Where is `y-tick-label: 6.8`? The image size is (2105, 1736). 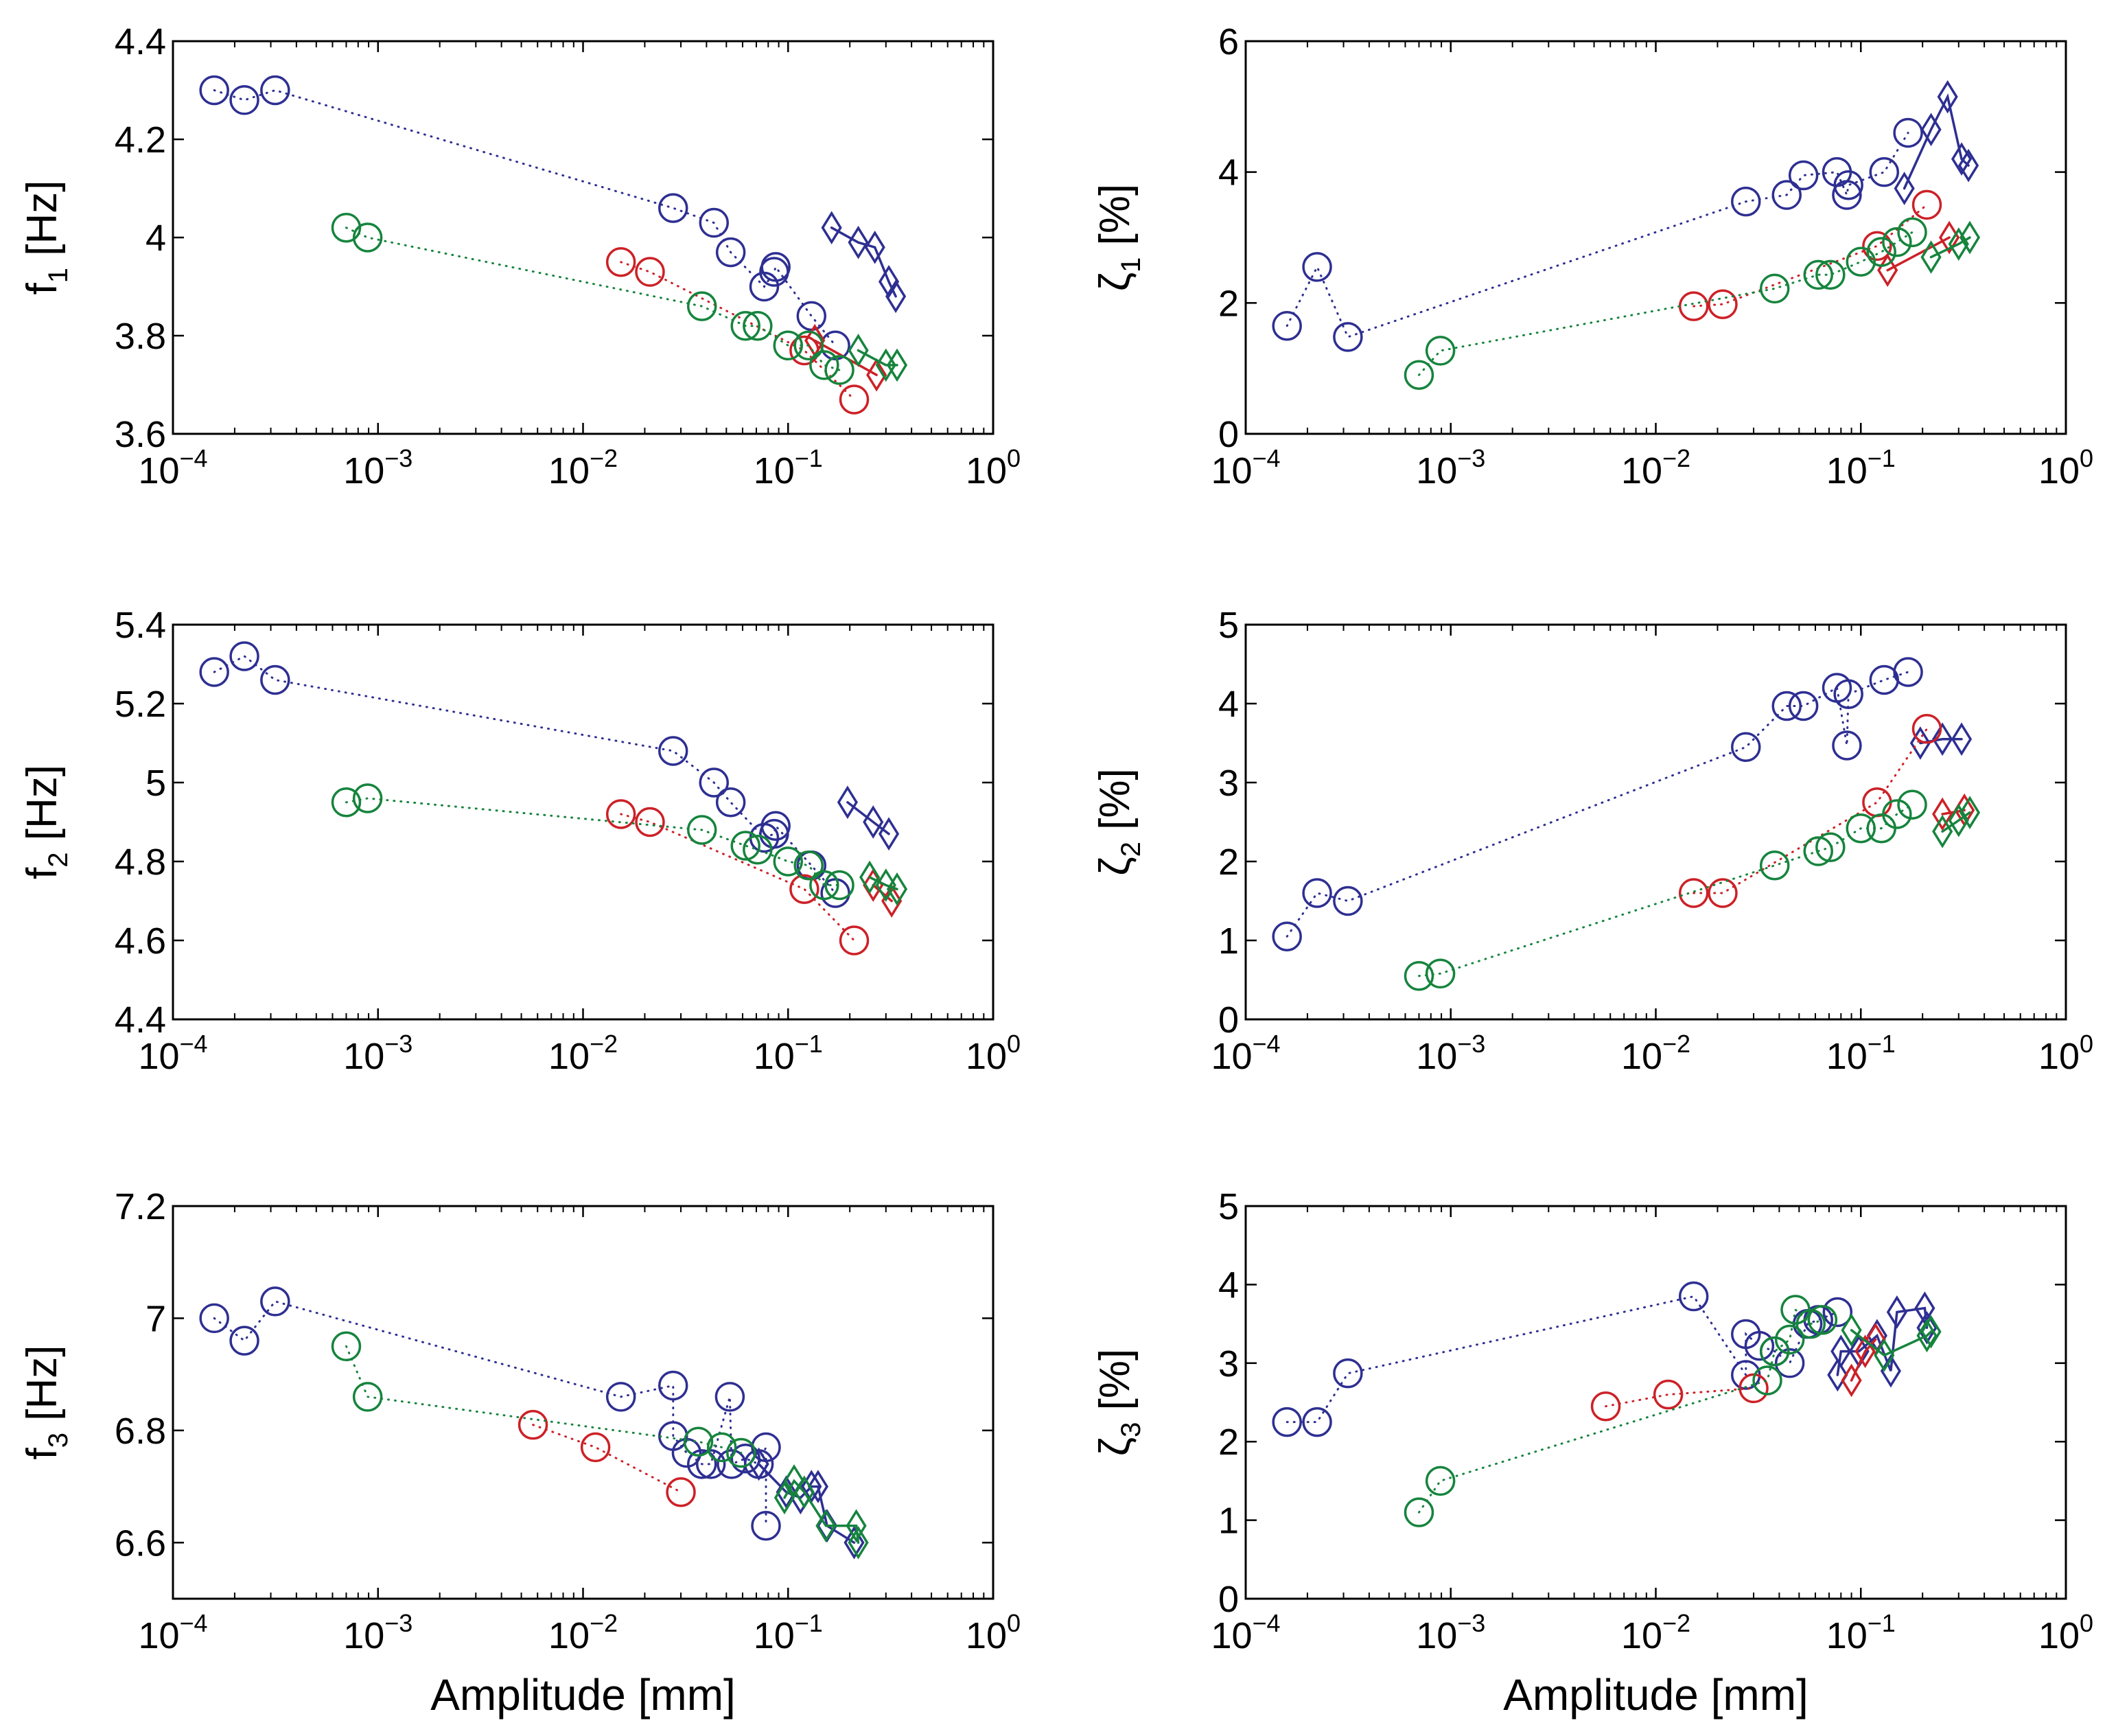
y-tick-label: 6.8 is located at coordinates (141, 1431).